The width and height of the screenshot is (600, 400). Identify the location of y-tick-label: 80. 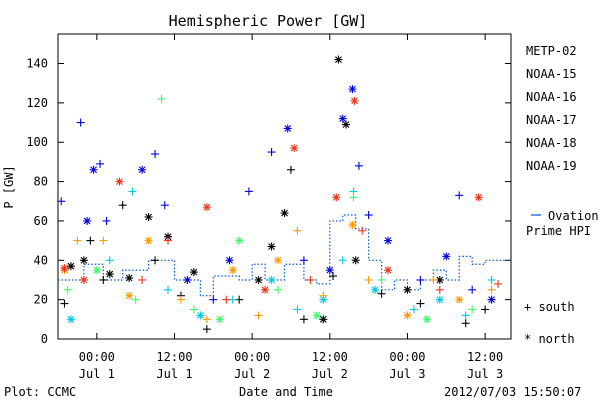
(41, 182).